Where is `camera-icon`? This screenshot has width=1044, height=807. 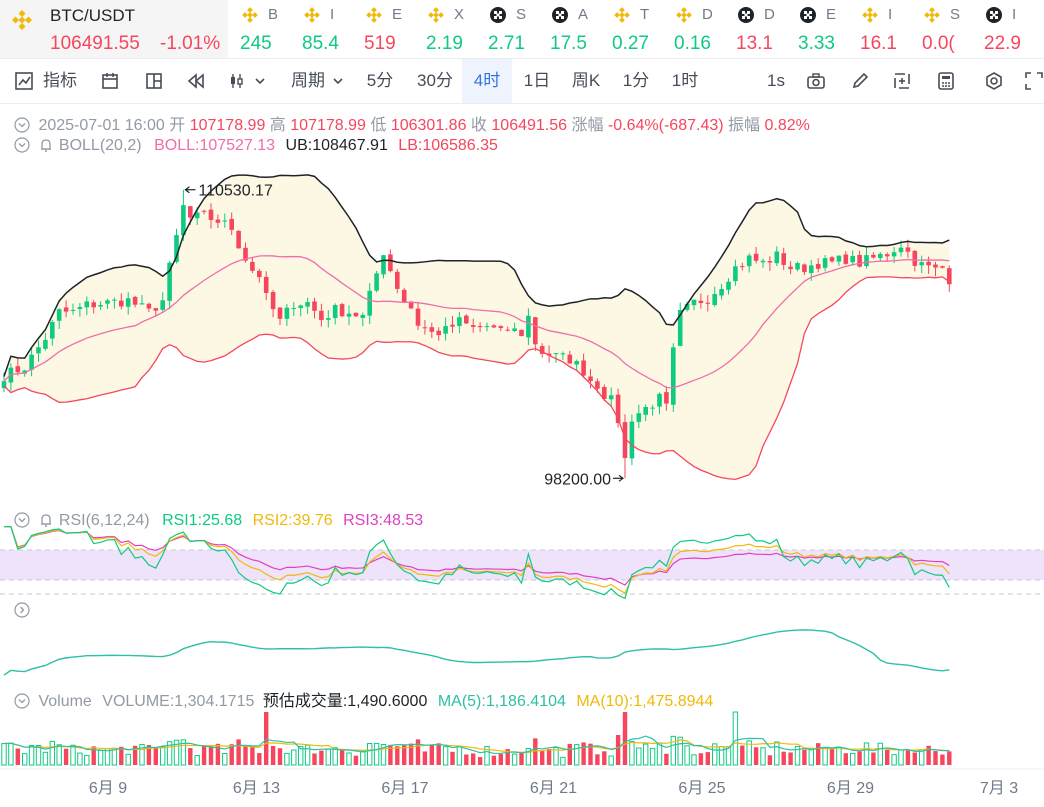
camera-icon is located at coordinates (816, 81).